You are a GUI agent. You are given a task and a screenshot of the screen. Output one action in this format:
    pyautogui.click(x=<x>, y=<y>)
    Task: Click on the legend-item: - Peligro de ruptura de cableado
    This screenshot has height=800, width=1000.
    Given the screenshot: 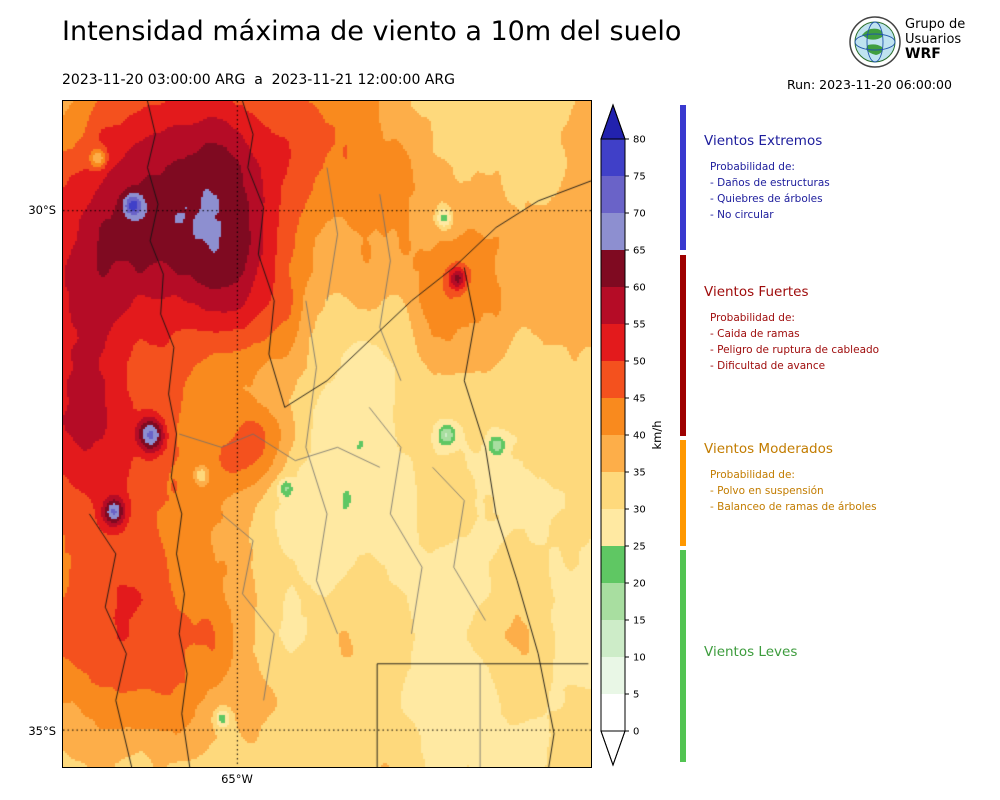 What is the action you would take?
    pyautogui.click(x=795, y=350)
    